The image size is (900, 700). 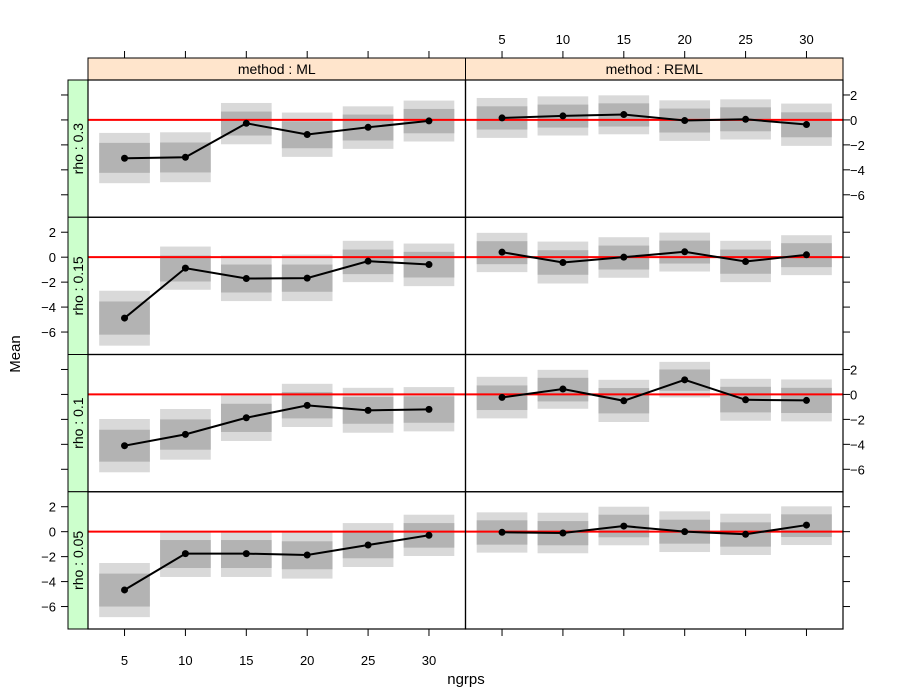 What do you see at coordinates (78, 285) in the screenshot?
I see `strip-label: rho : 0.15` at bounding box center [78, 285].